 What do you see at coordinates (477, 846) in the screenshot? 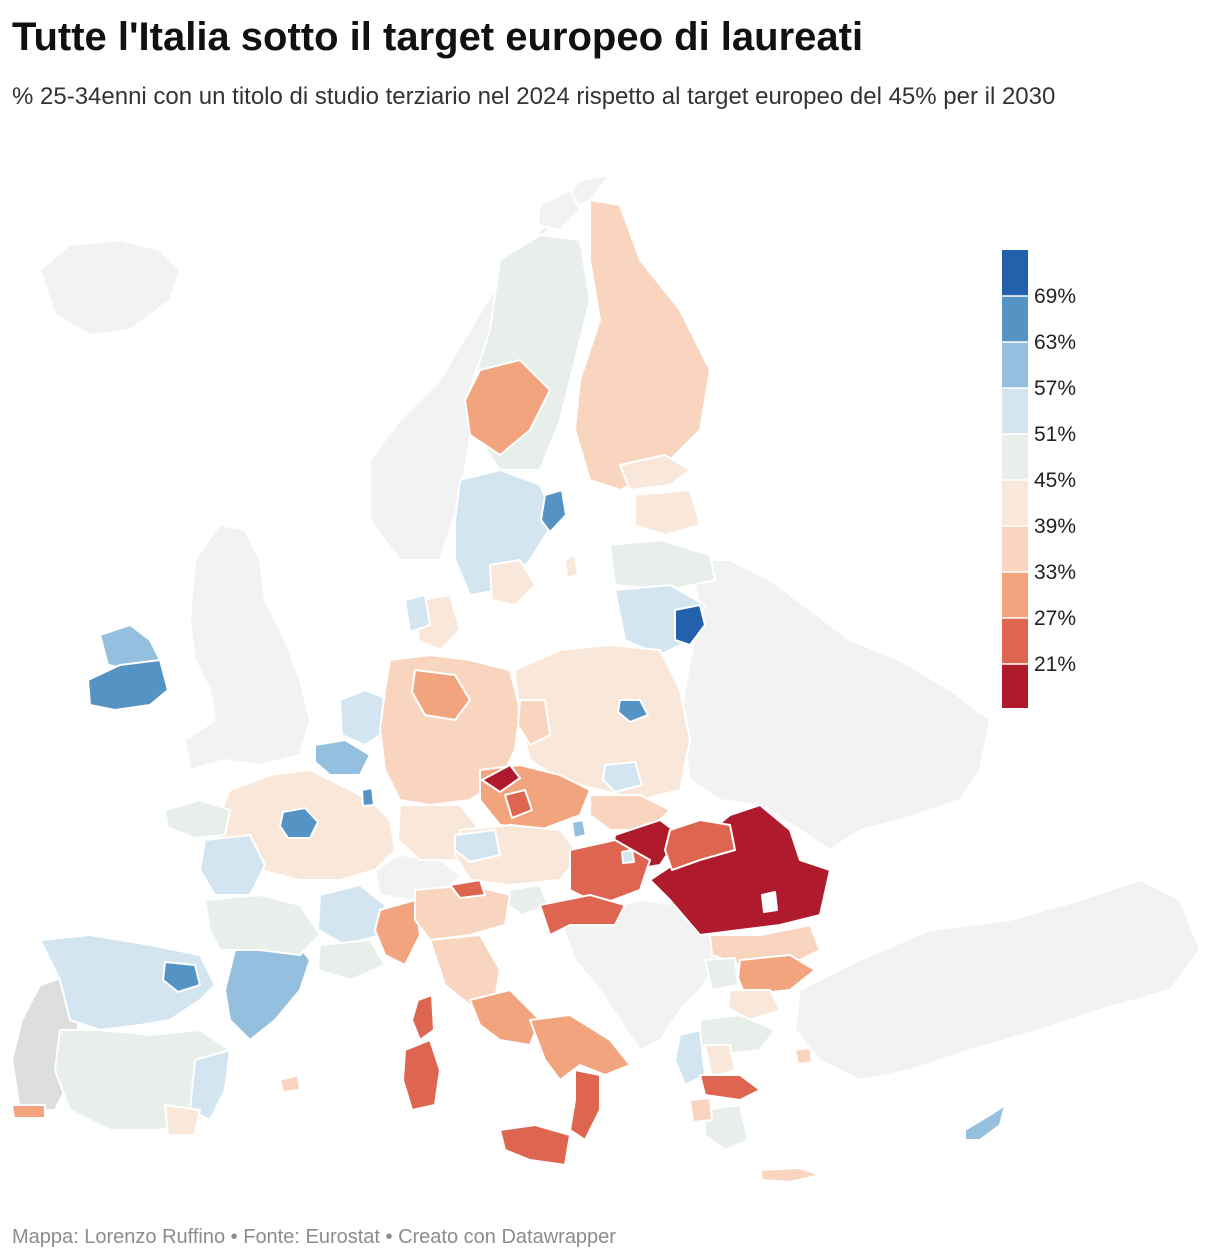
I see `region-tyrol` at bounding box center [477, 846].